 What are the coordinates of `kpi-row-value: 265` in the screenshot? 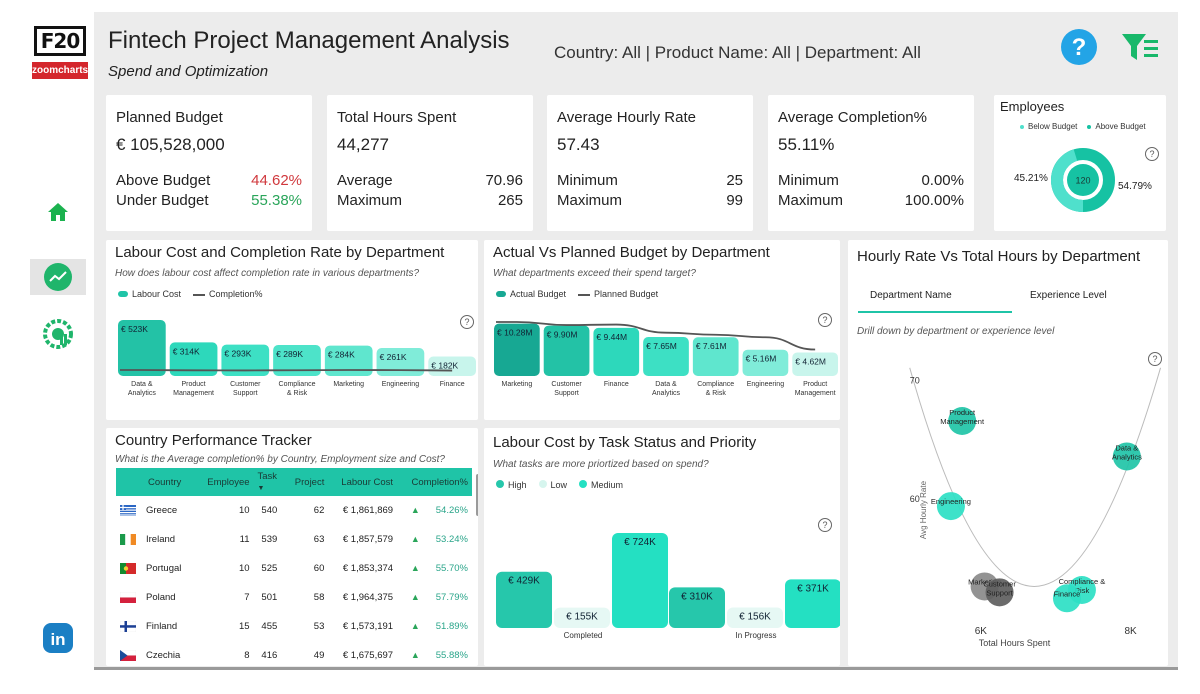 It's located at (510, 200).